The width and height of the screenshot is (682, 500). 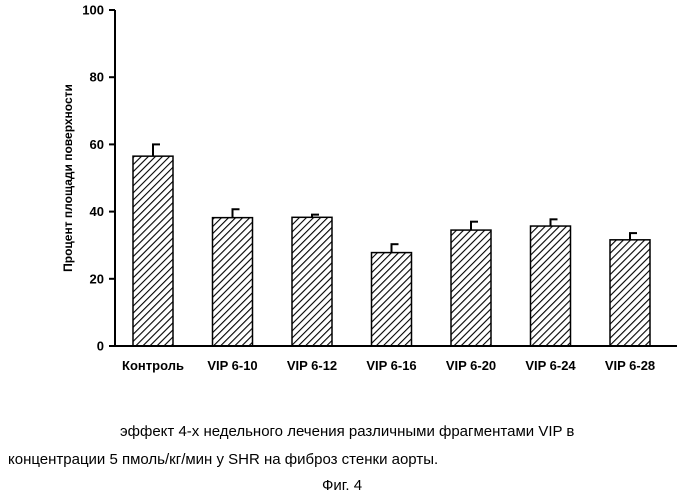 What do you see at coordinates (97, 77) in the screenshot?
I see `y-tick-label-4: 80` at bounding box center [97, 77].